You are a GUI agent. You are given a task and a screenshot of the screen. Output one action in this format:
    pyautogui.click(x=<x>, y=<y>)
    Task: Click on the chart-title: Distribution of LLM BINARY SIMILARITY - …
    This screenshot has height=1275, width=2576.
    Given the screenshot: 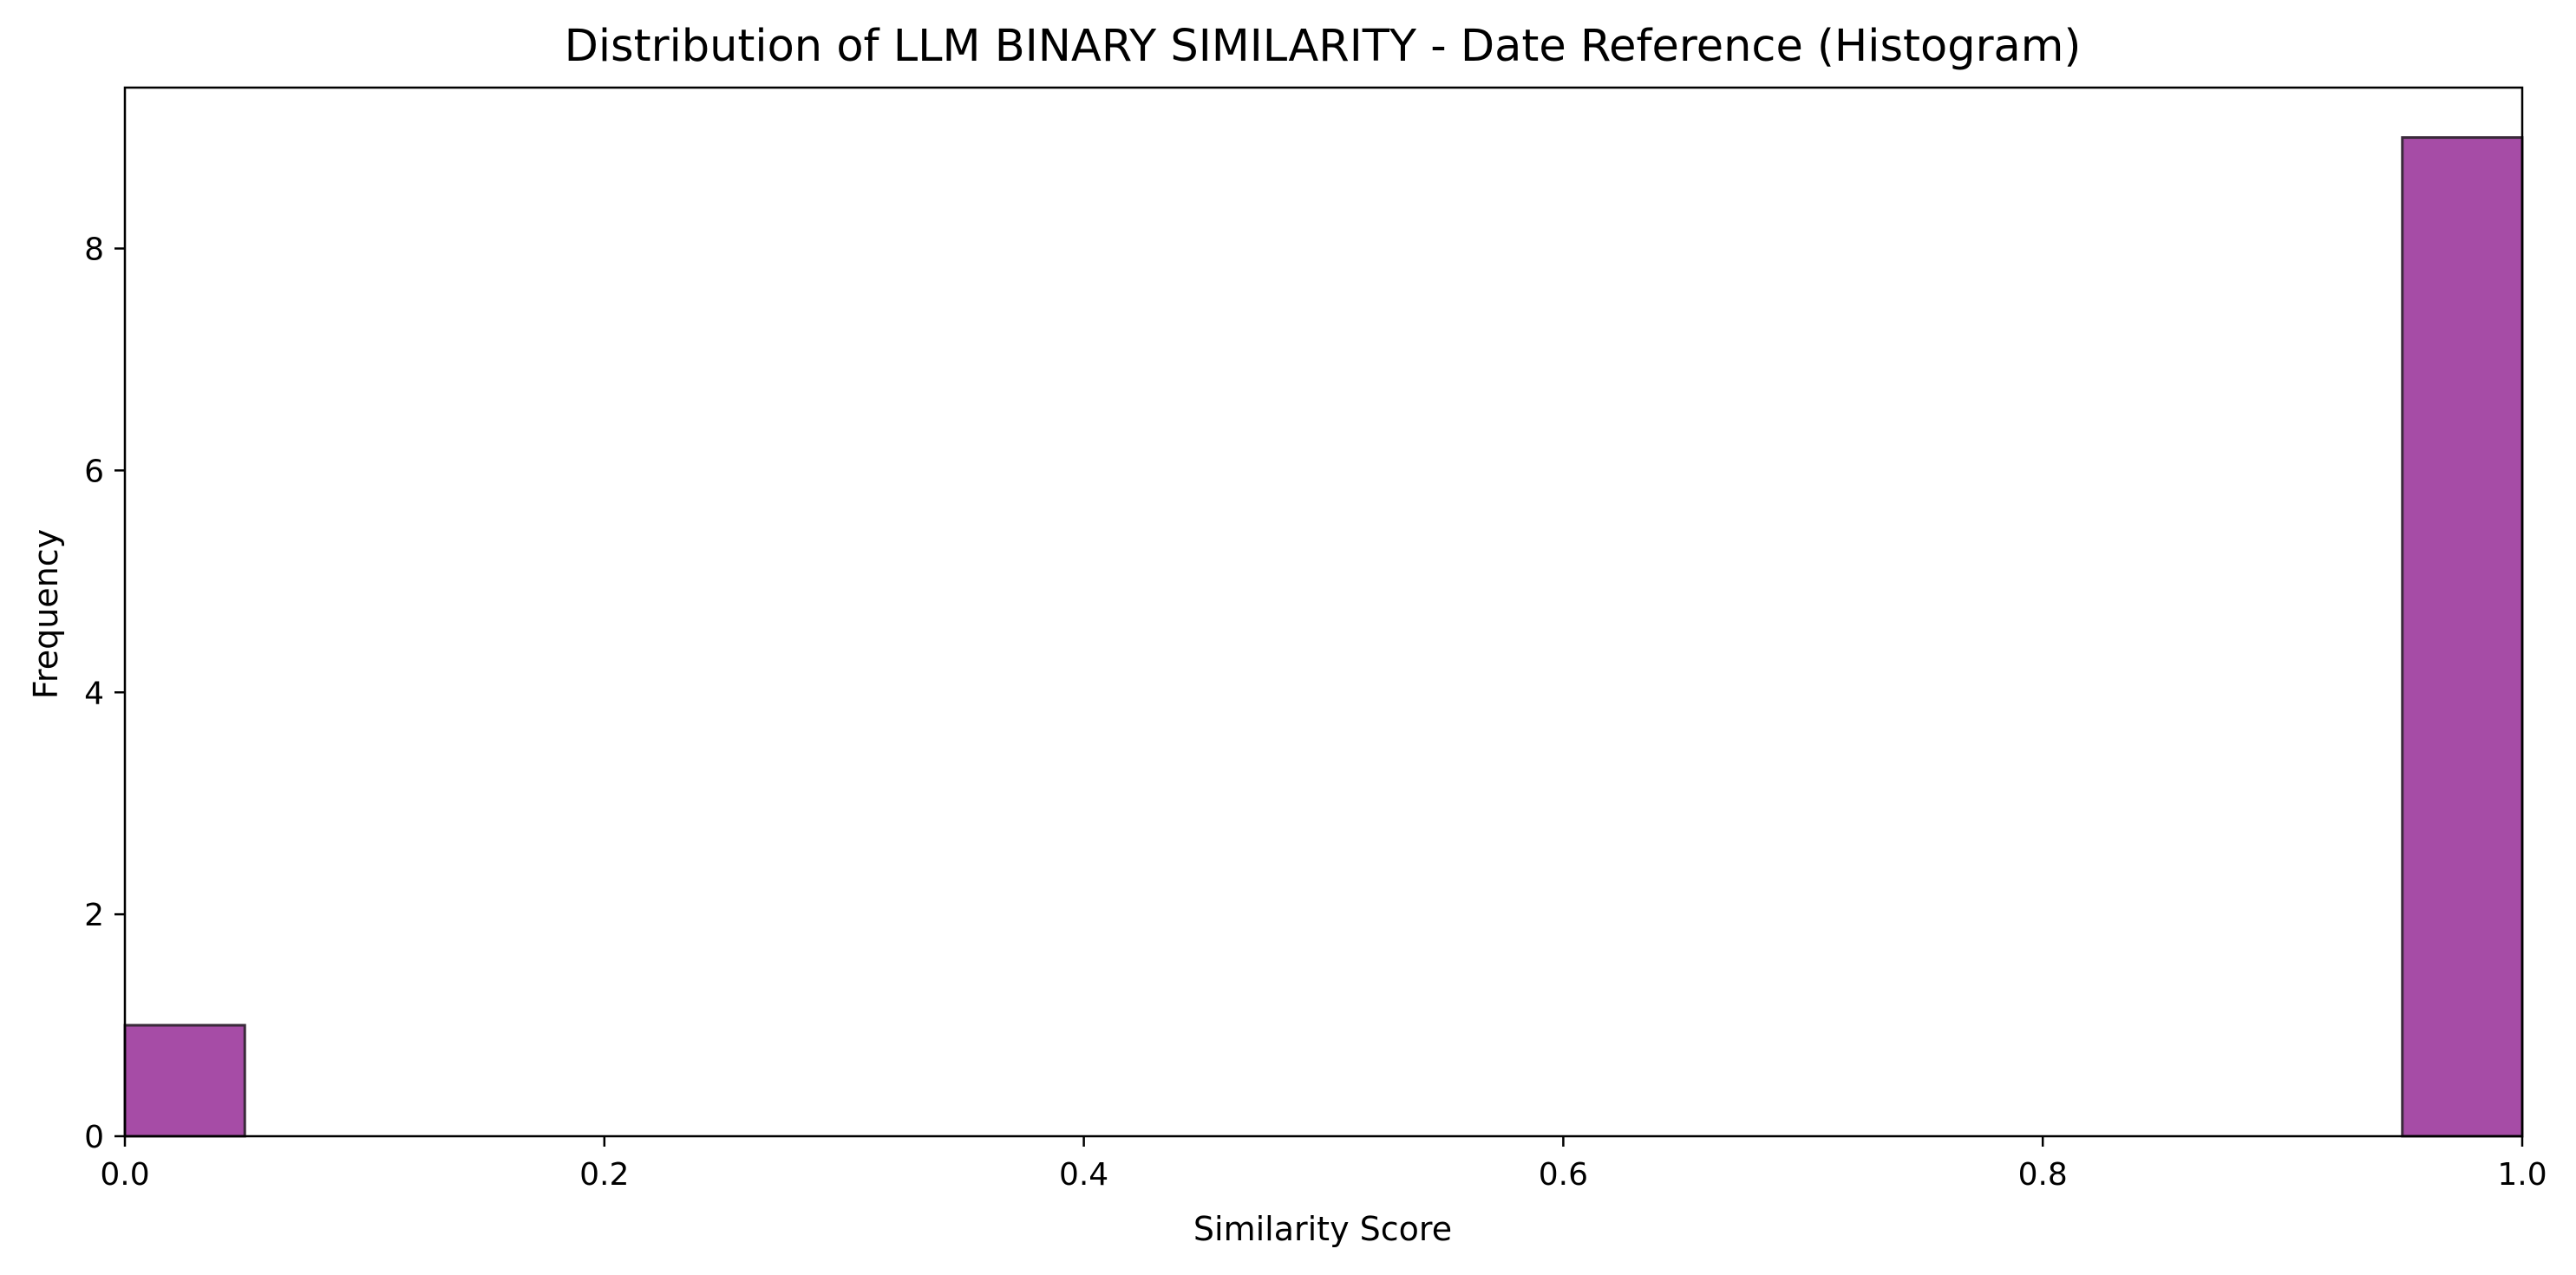 What is the action you would take?
    pyautogui.click(x=1323, y=46)
    